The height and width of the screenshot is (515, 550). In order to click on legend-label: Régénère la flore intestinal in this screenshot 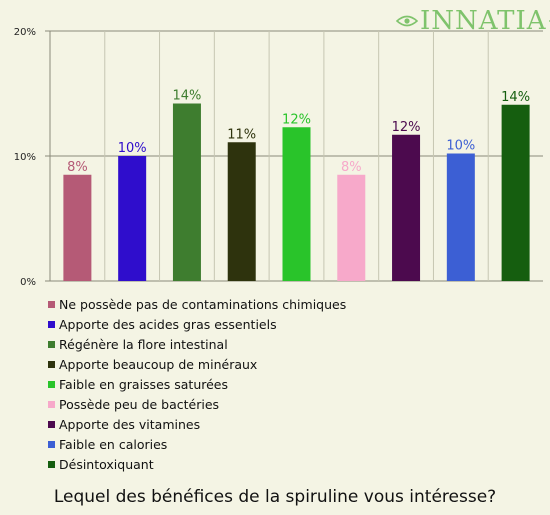, I will do `click(143, 344)`.